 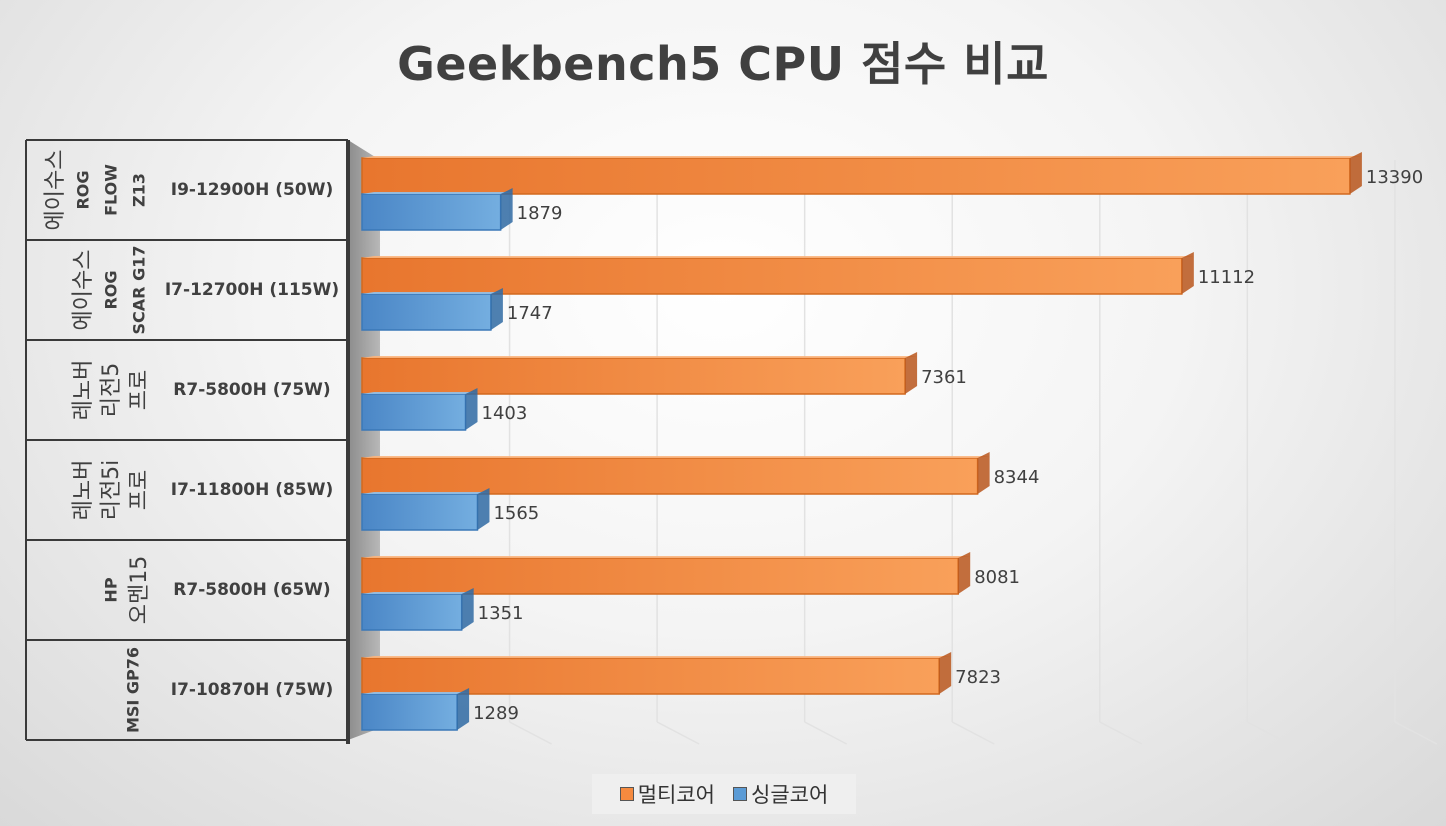 I want to click on data-label: 7361, so click(x=944, y=377).